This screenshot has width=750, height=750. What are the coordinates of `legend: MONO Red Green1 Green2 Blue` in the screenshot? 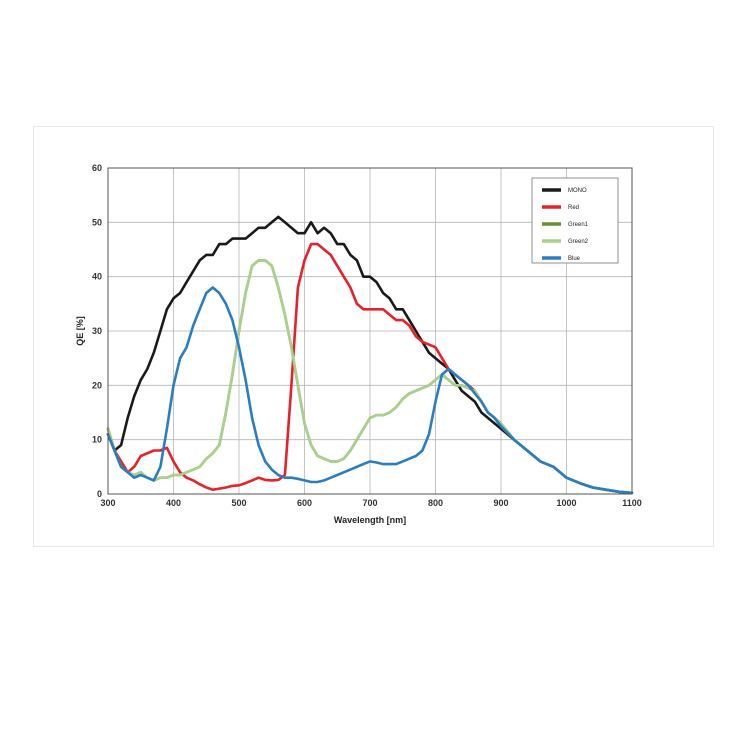 It's located at (575, 220).